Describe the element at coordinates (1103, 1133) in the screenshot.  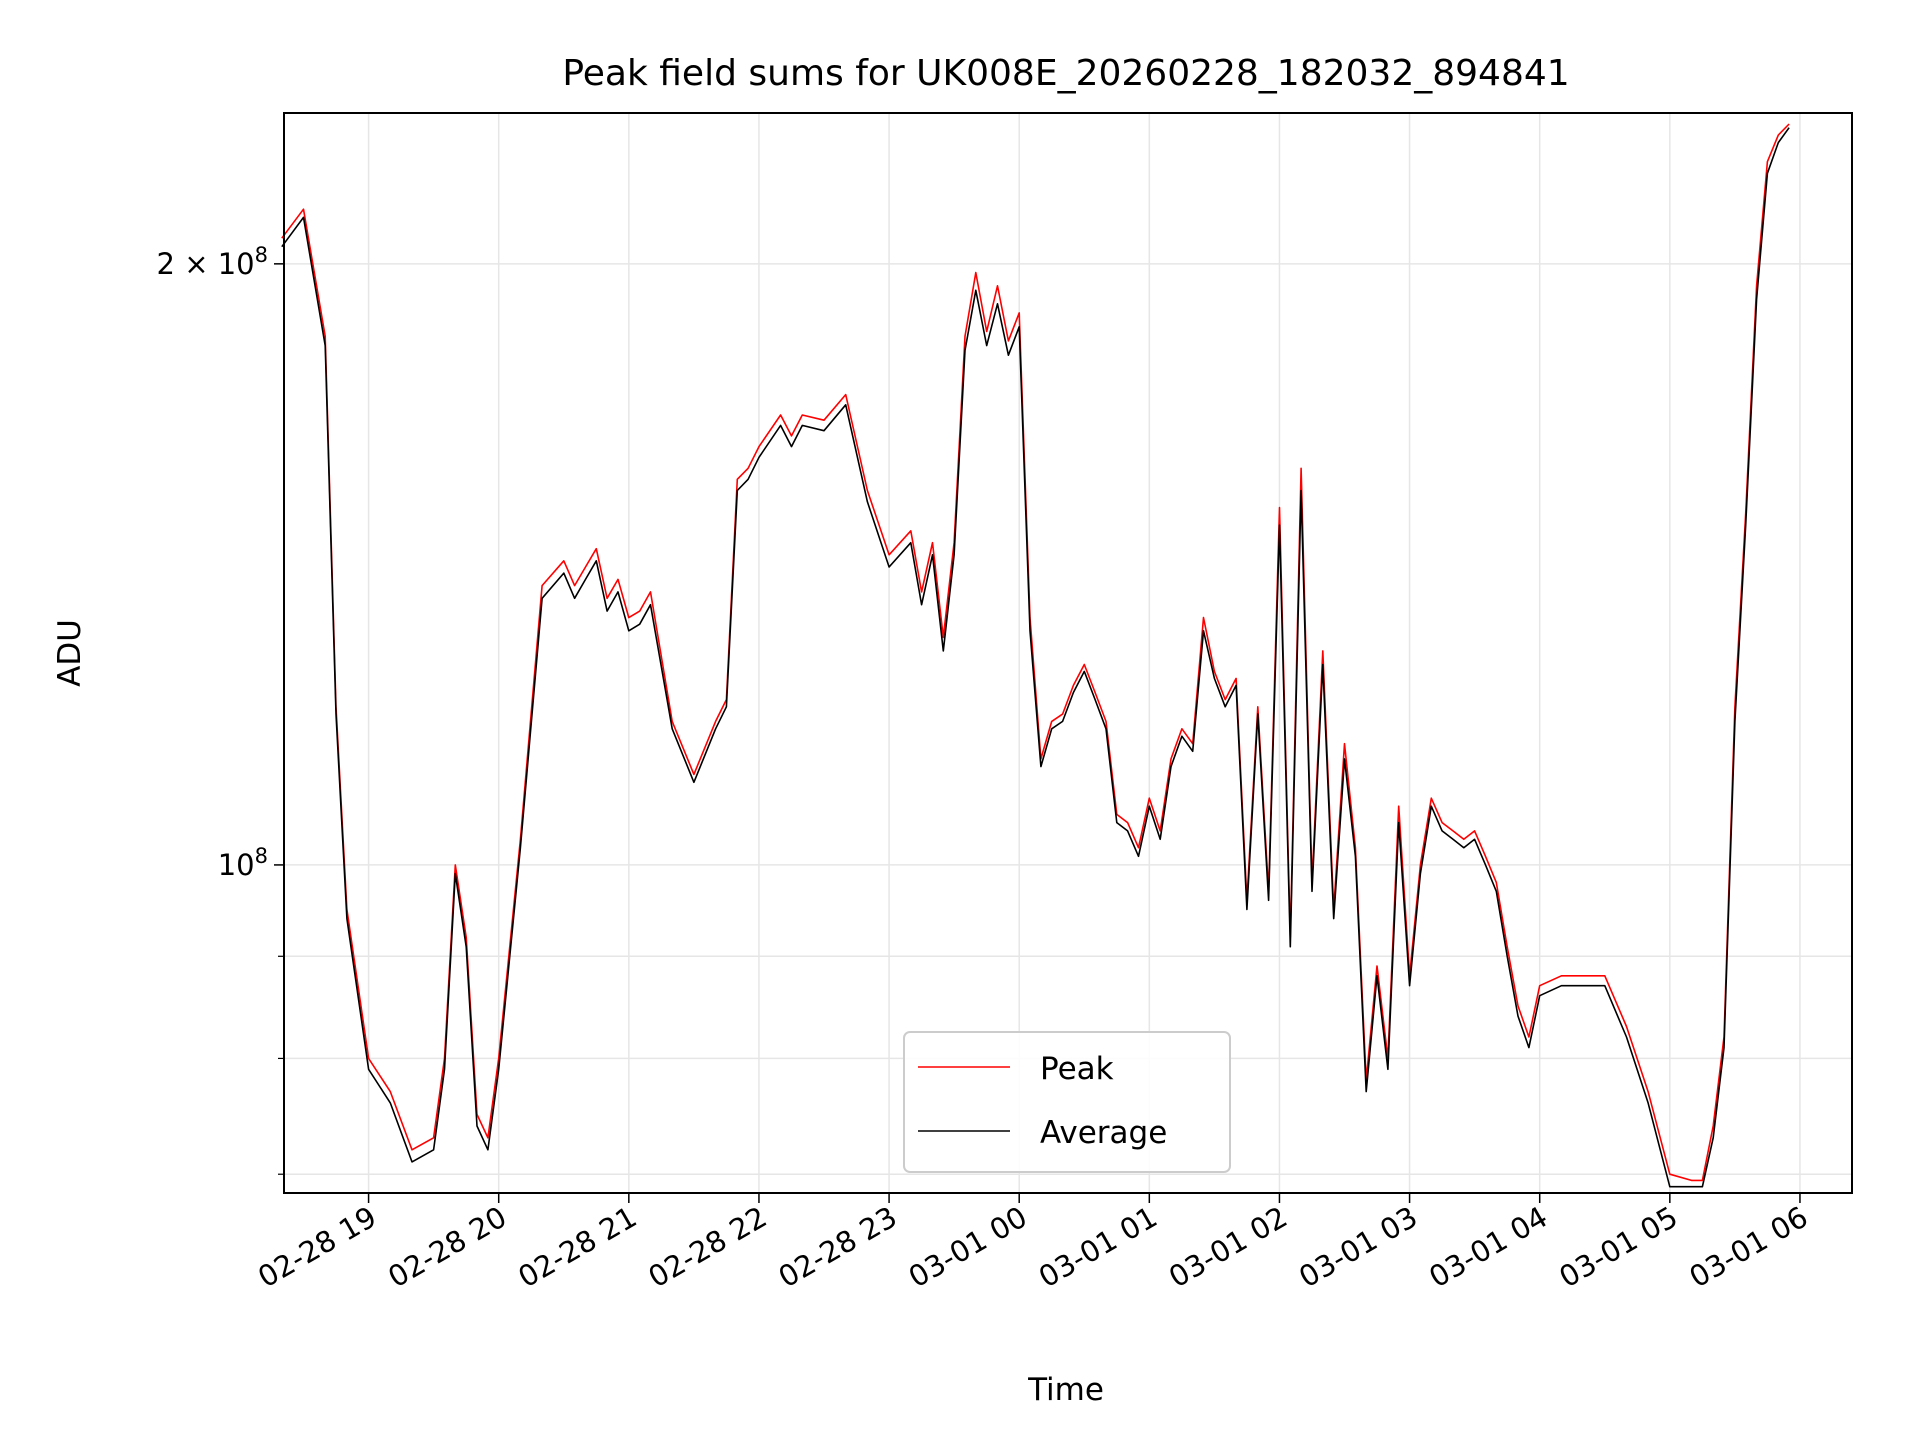
I see `legend-average-label: Average` at that location.